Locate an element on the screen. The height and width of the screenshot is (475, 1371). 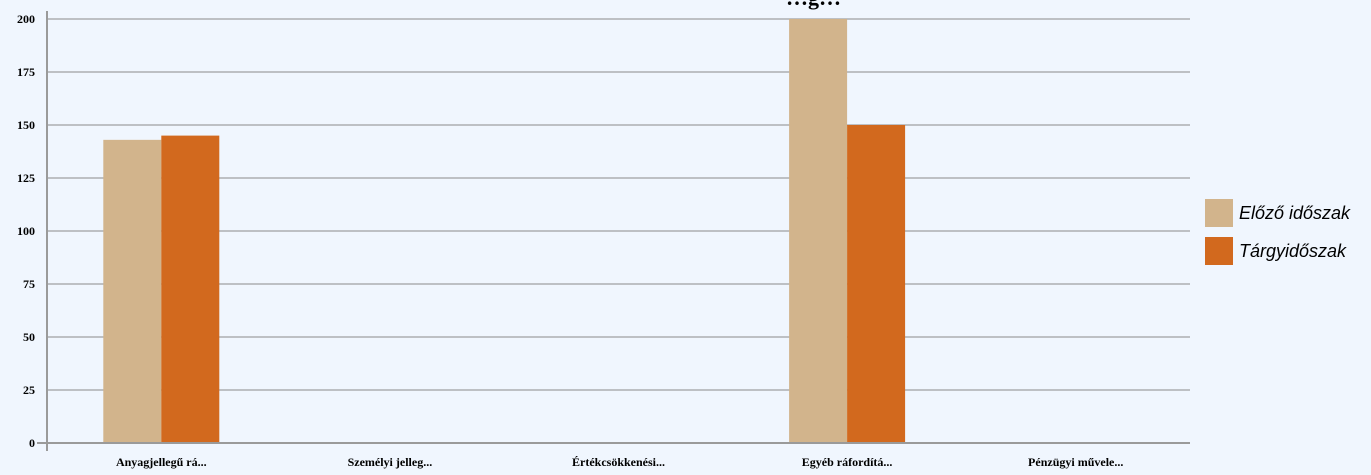
legend-swatch-previous is located at coordinates (1219, 213).